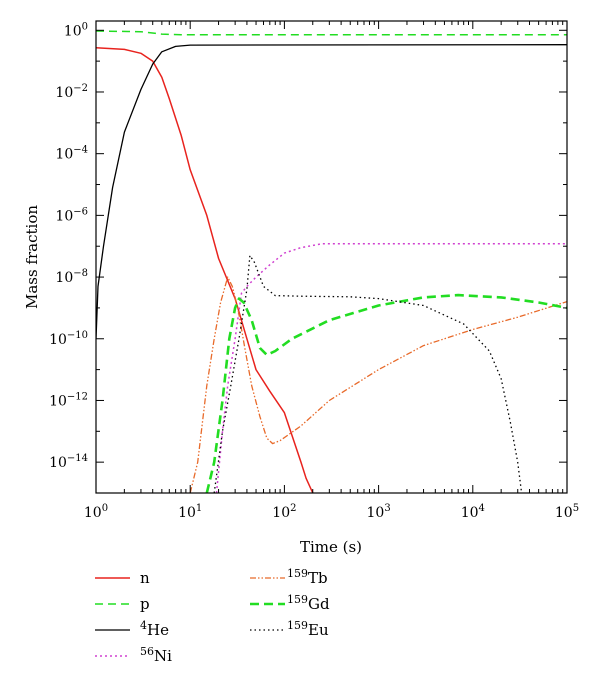  I want to click on x-tick-label: 104, so click(473, 512).